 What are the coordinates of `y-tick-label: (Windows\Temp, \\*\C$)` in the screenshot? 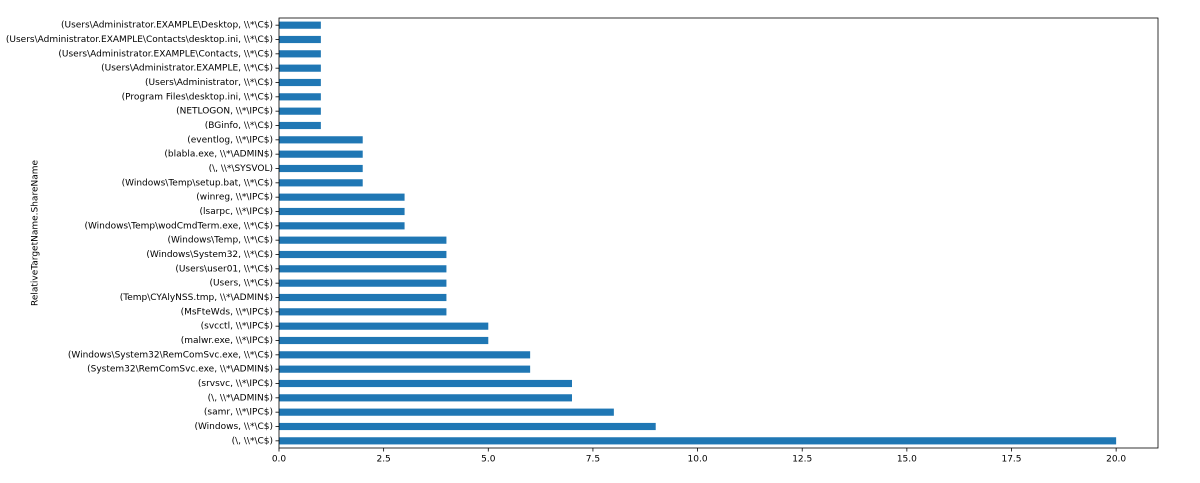 It's located at (220, 241).